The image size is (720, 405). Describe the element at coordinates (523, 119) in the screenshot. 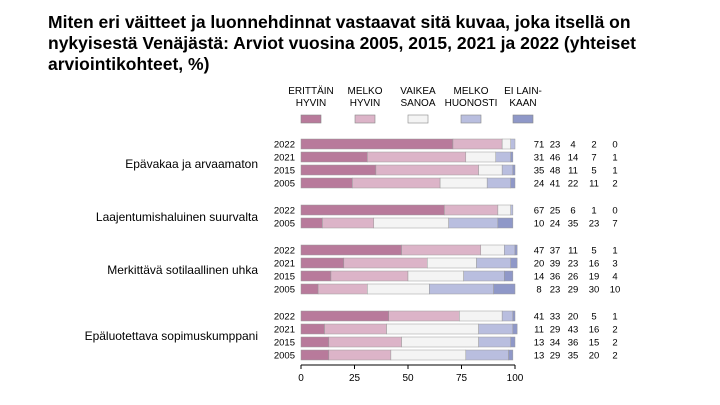

I see `legend-swatch` at that location.